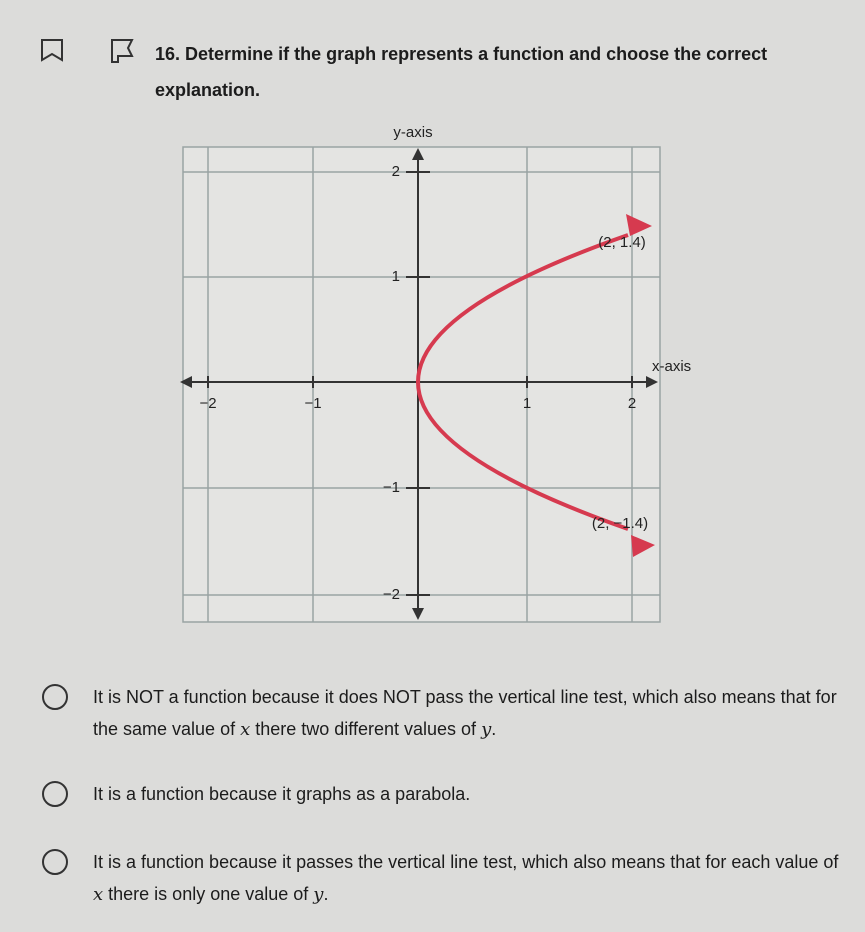  Describe the element at coordinates (168, 54) in the screenshot. I see `question-number: 16.` at that location.